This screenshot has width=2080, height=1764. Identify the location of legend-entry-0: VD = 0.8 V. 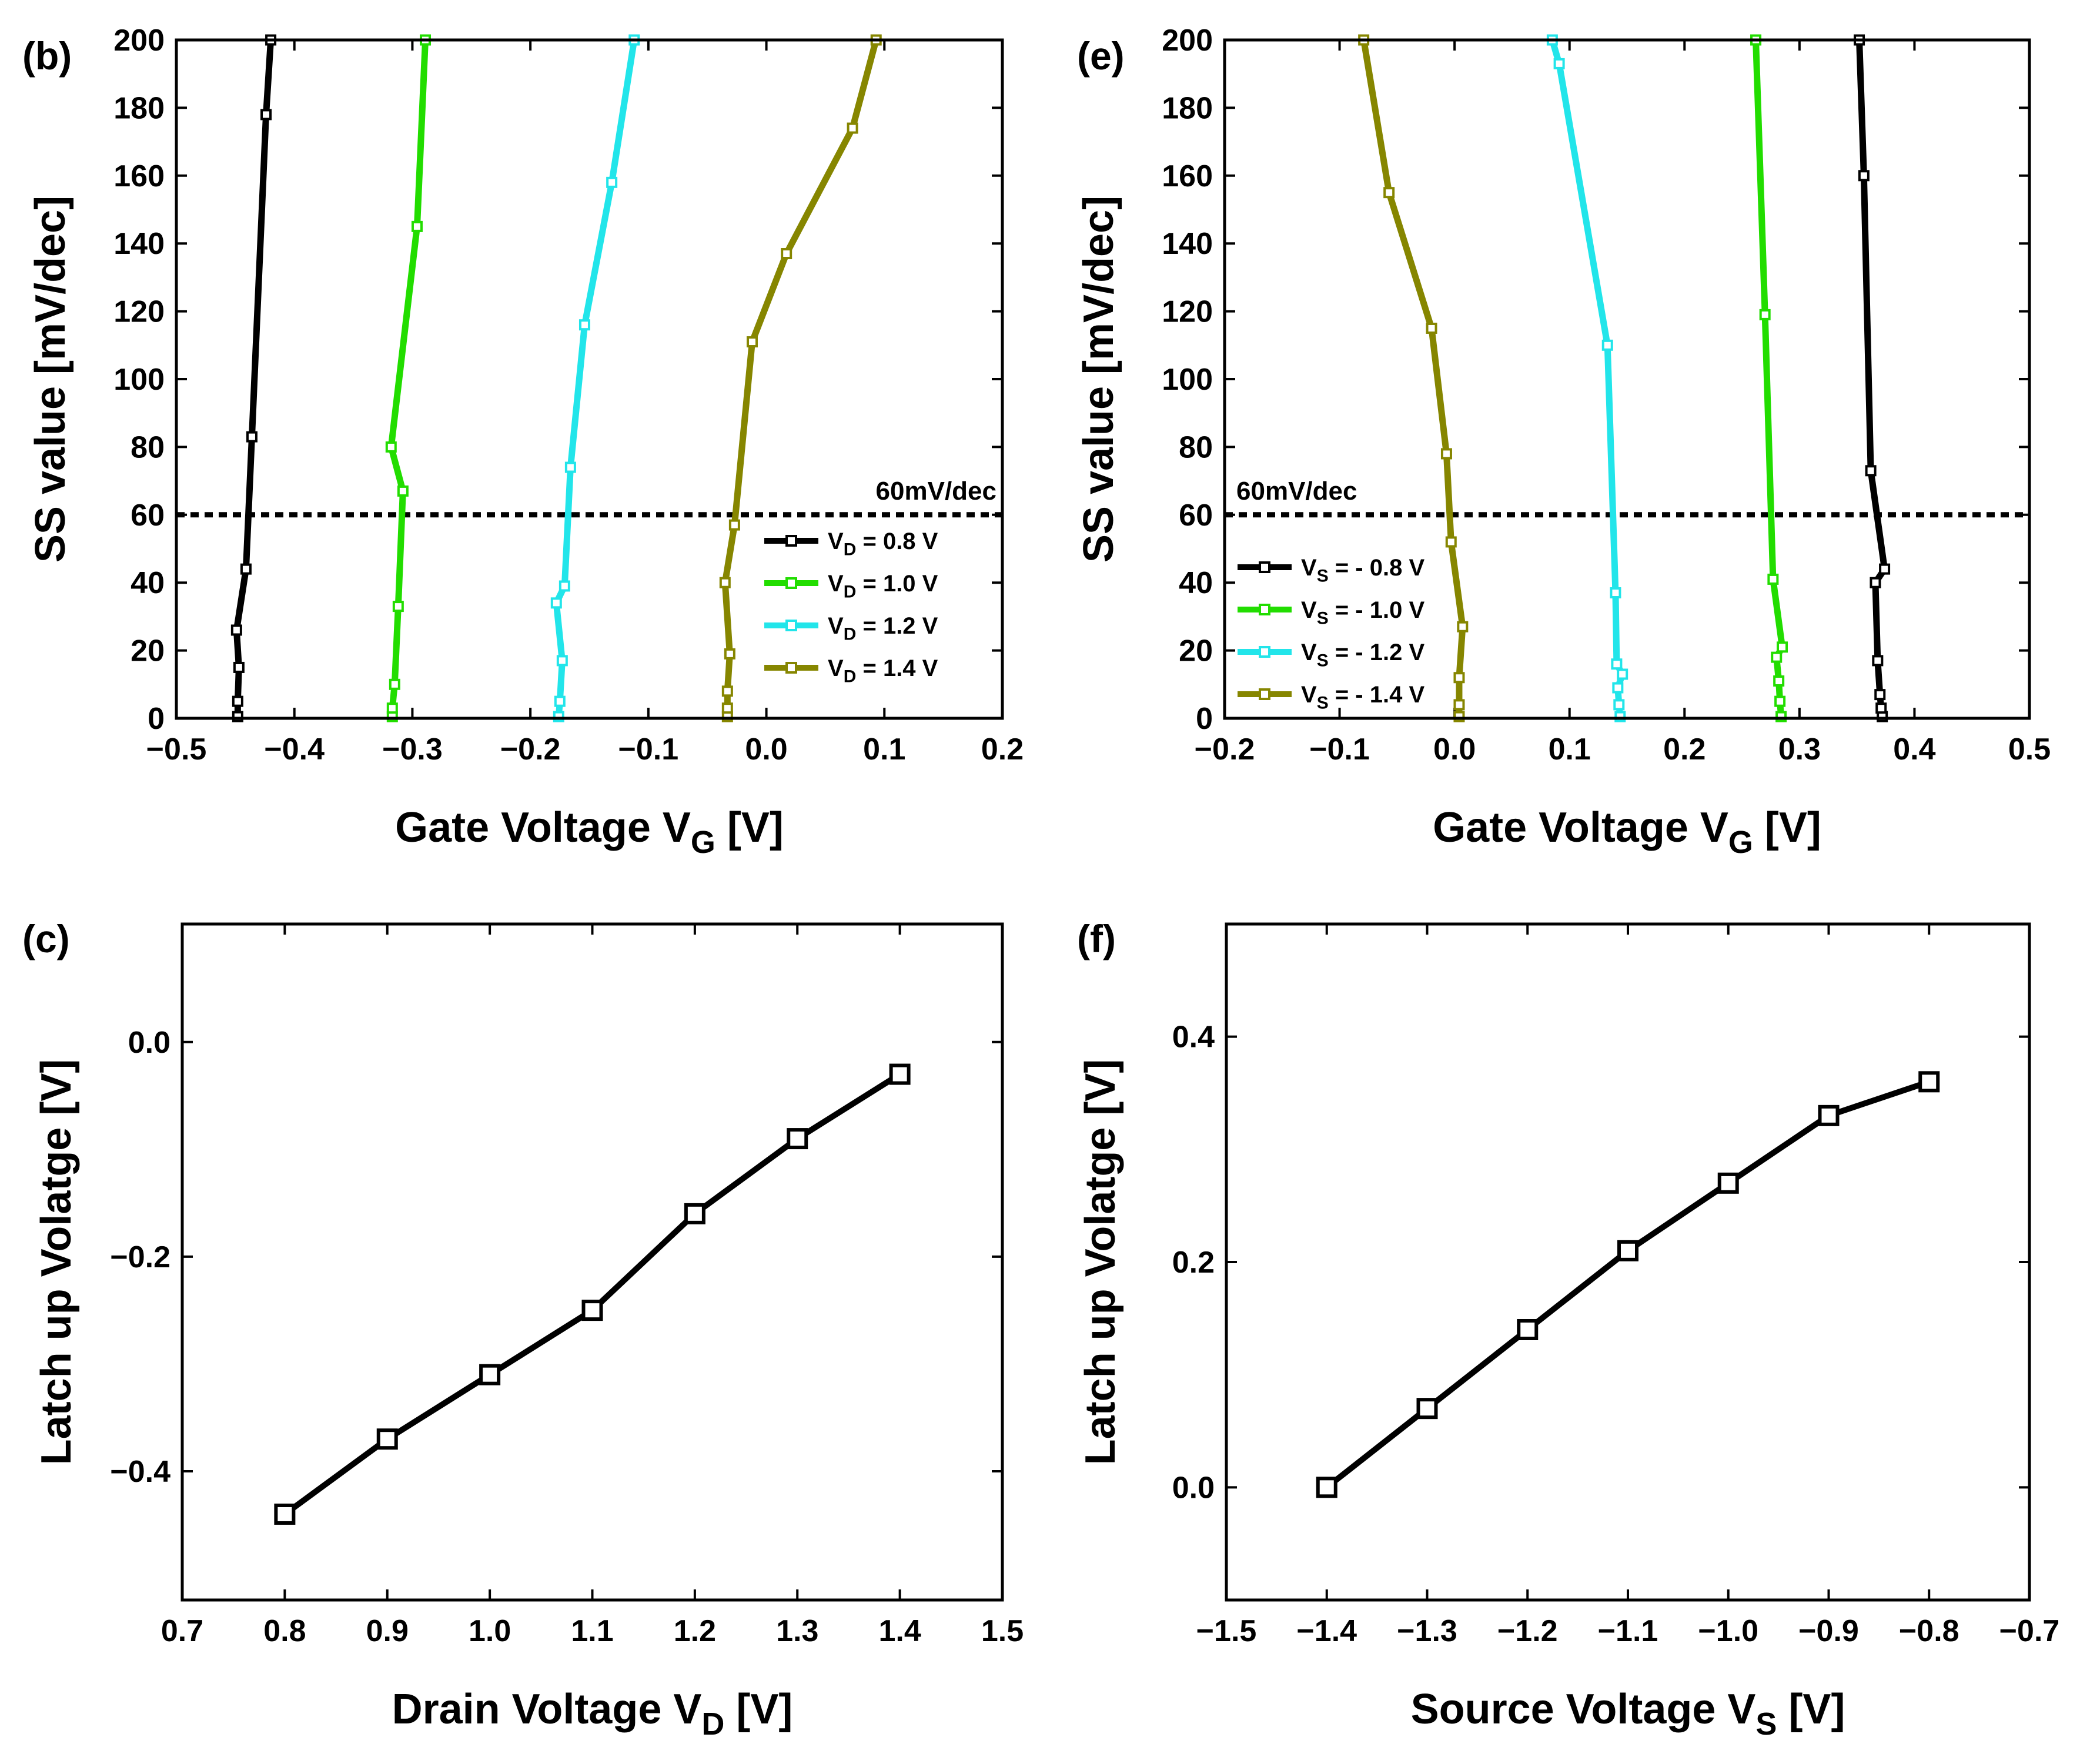
(883, 544).